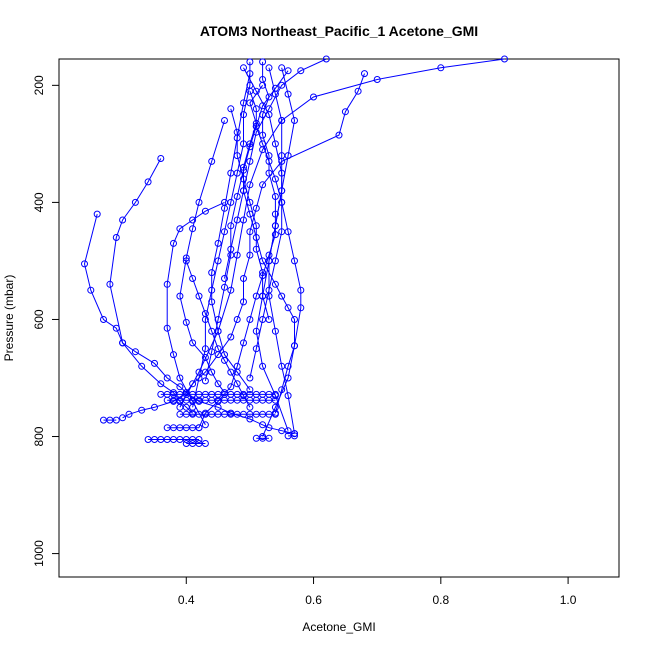 The width and height of the screenshot is (650, 650). I want to click on x-tick-label: 1.0, so click(568, 600).